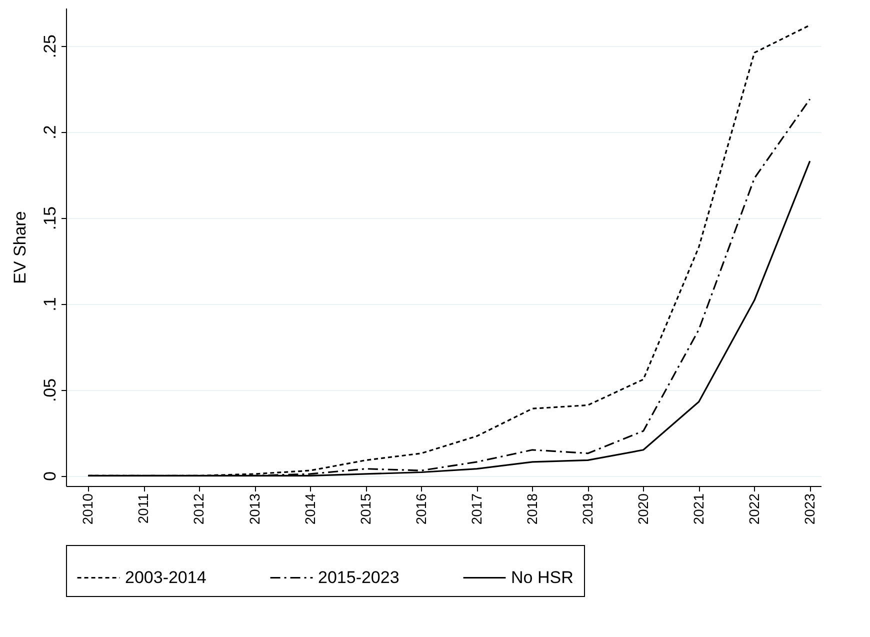 This screenshot has height=637, width=870. Describe the element at coordinates (310, 509) in the screenshot. I see `x-tick-label: 2014` at that location.